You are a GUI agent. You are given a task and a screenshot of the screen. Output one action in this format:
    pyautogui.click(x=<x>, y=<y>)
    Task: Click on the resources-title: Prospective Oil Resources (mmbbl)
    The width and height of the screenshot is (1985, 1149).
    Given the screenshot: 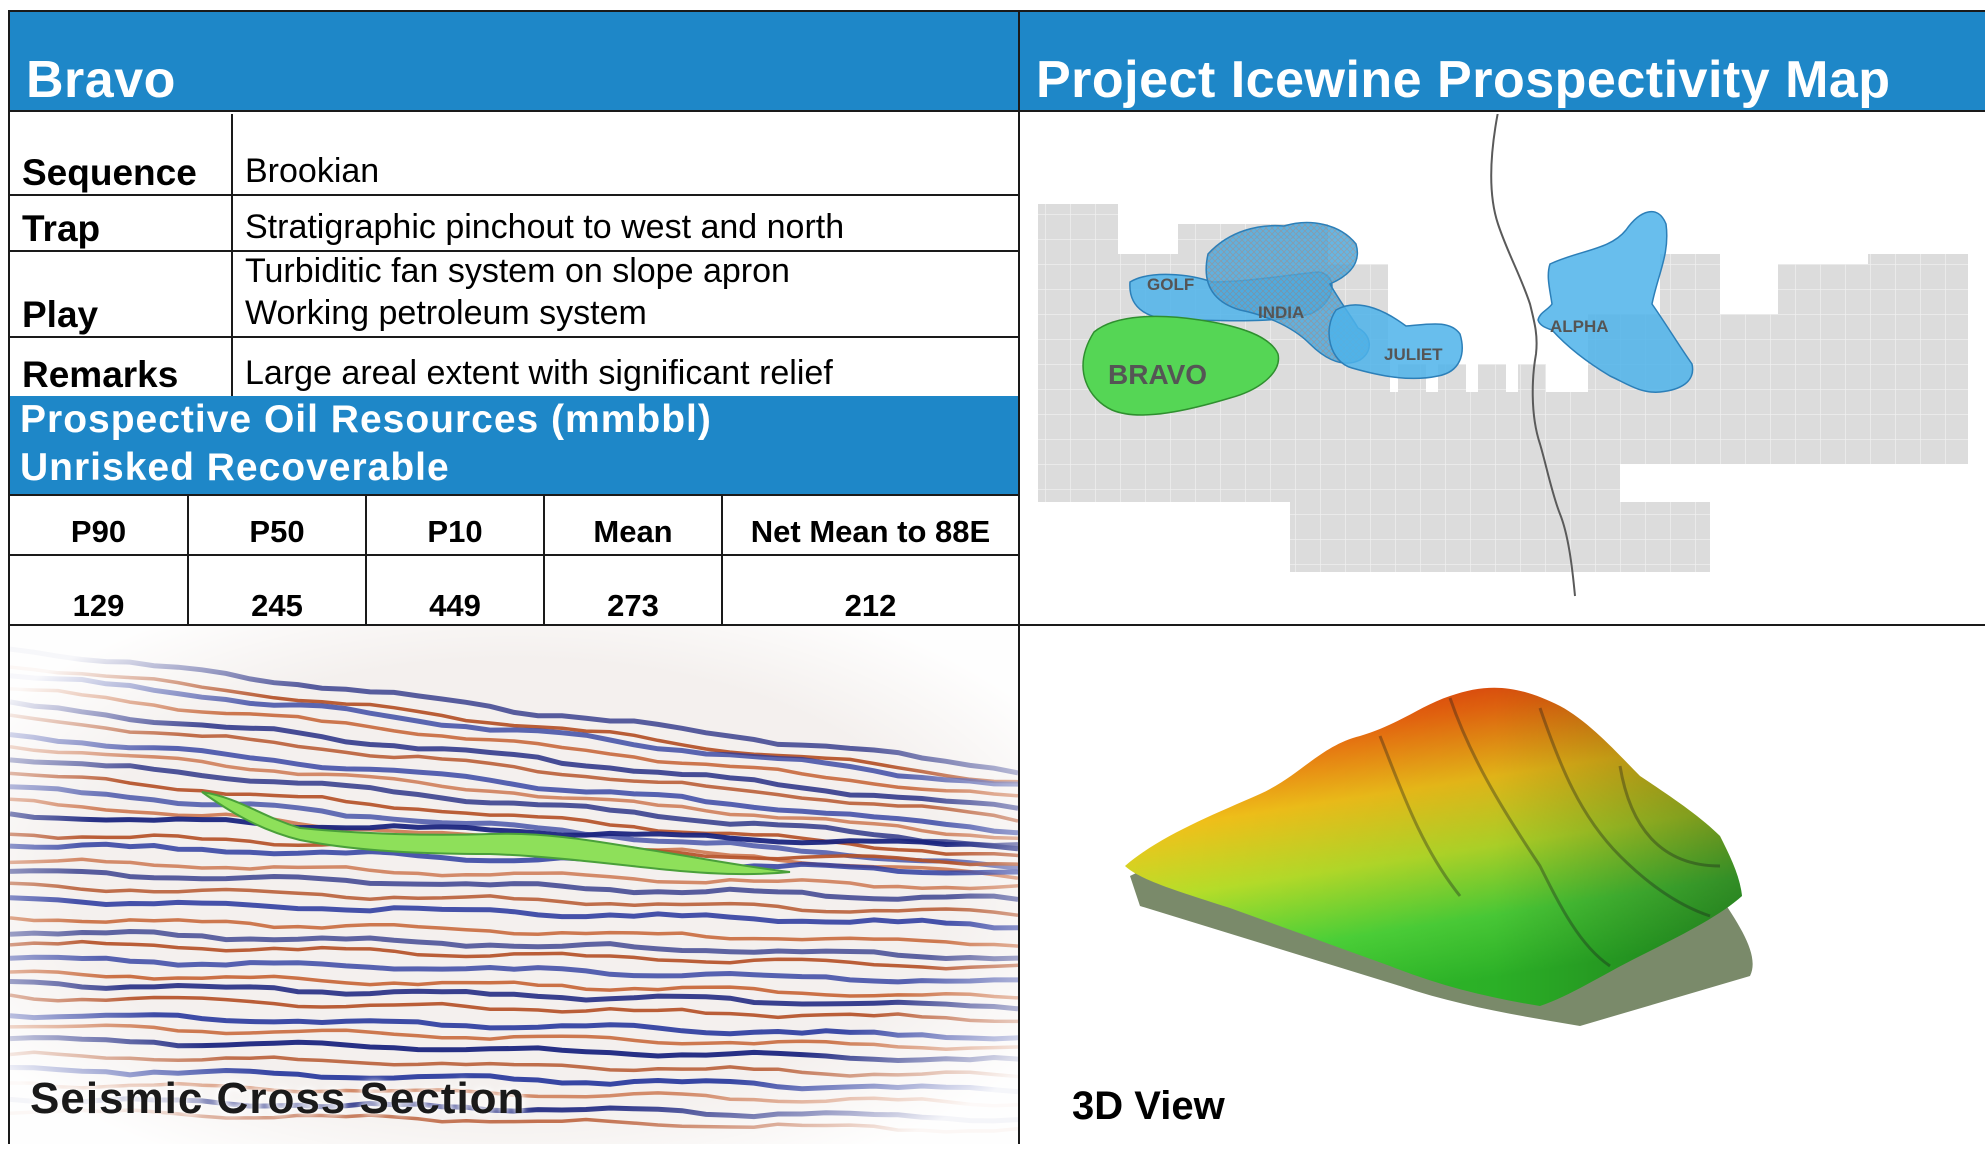 What is the action you would take?
    pyautogui.click(x=366, y=419)
    